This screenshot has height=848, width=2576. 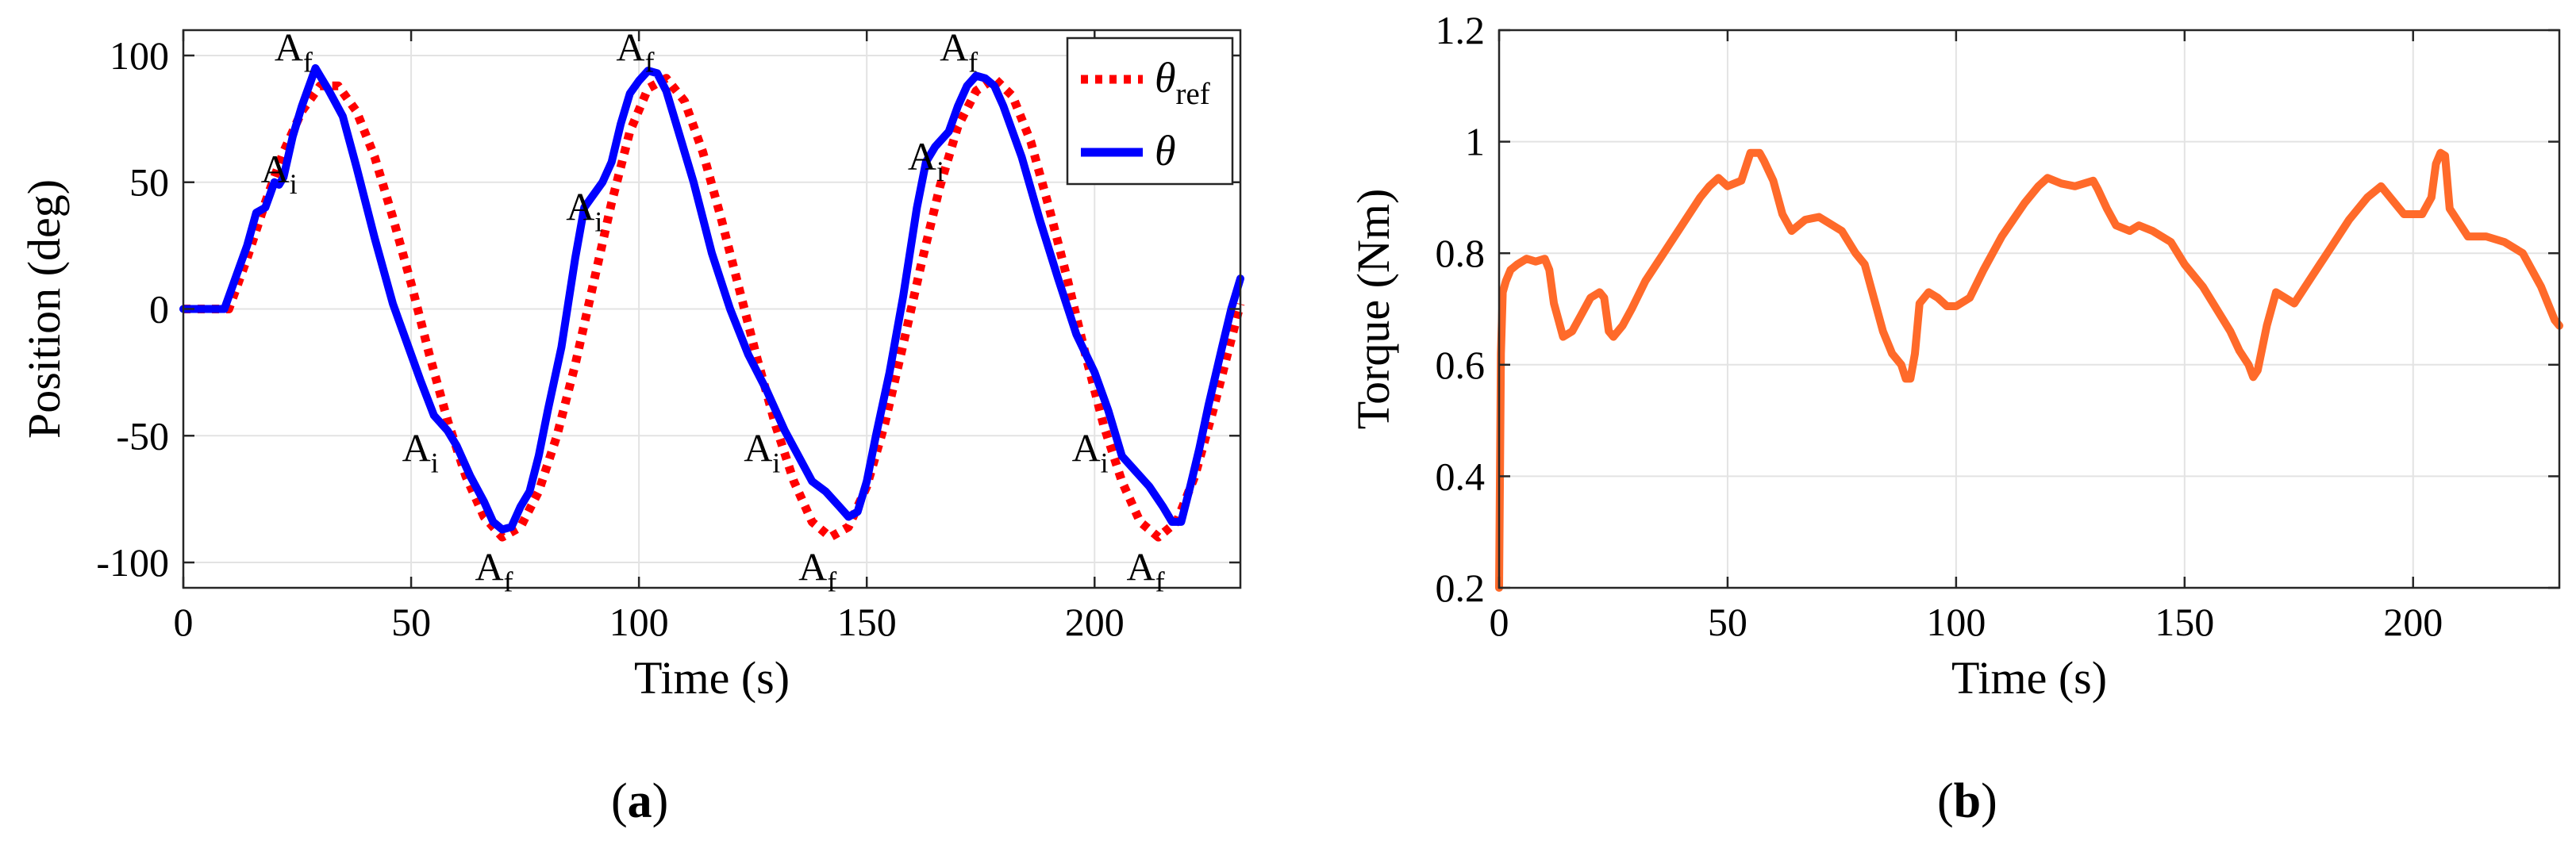 What do you see at coordinates (831, 581) in the screenshot?
I see `panel-a-annotation-7-sub: f` at bounding box center [831, 581].